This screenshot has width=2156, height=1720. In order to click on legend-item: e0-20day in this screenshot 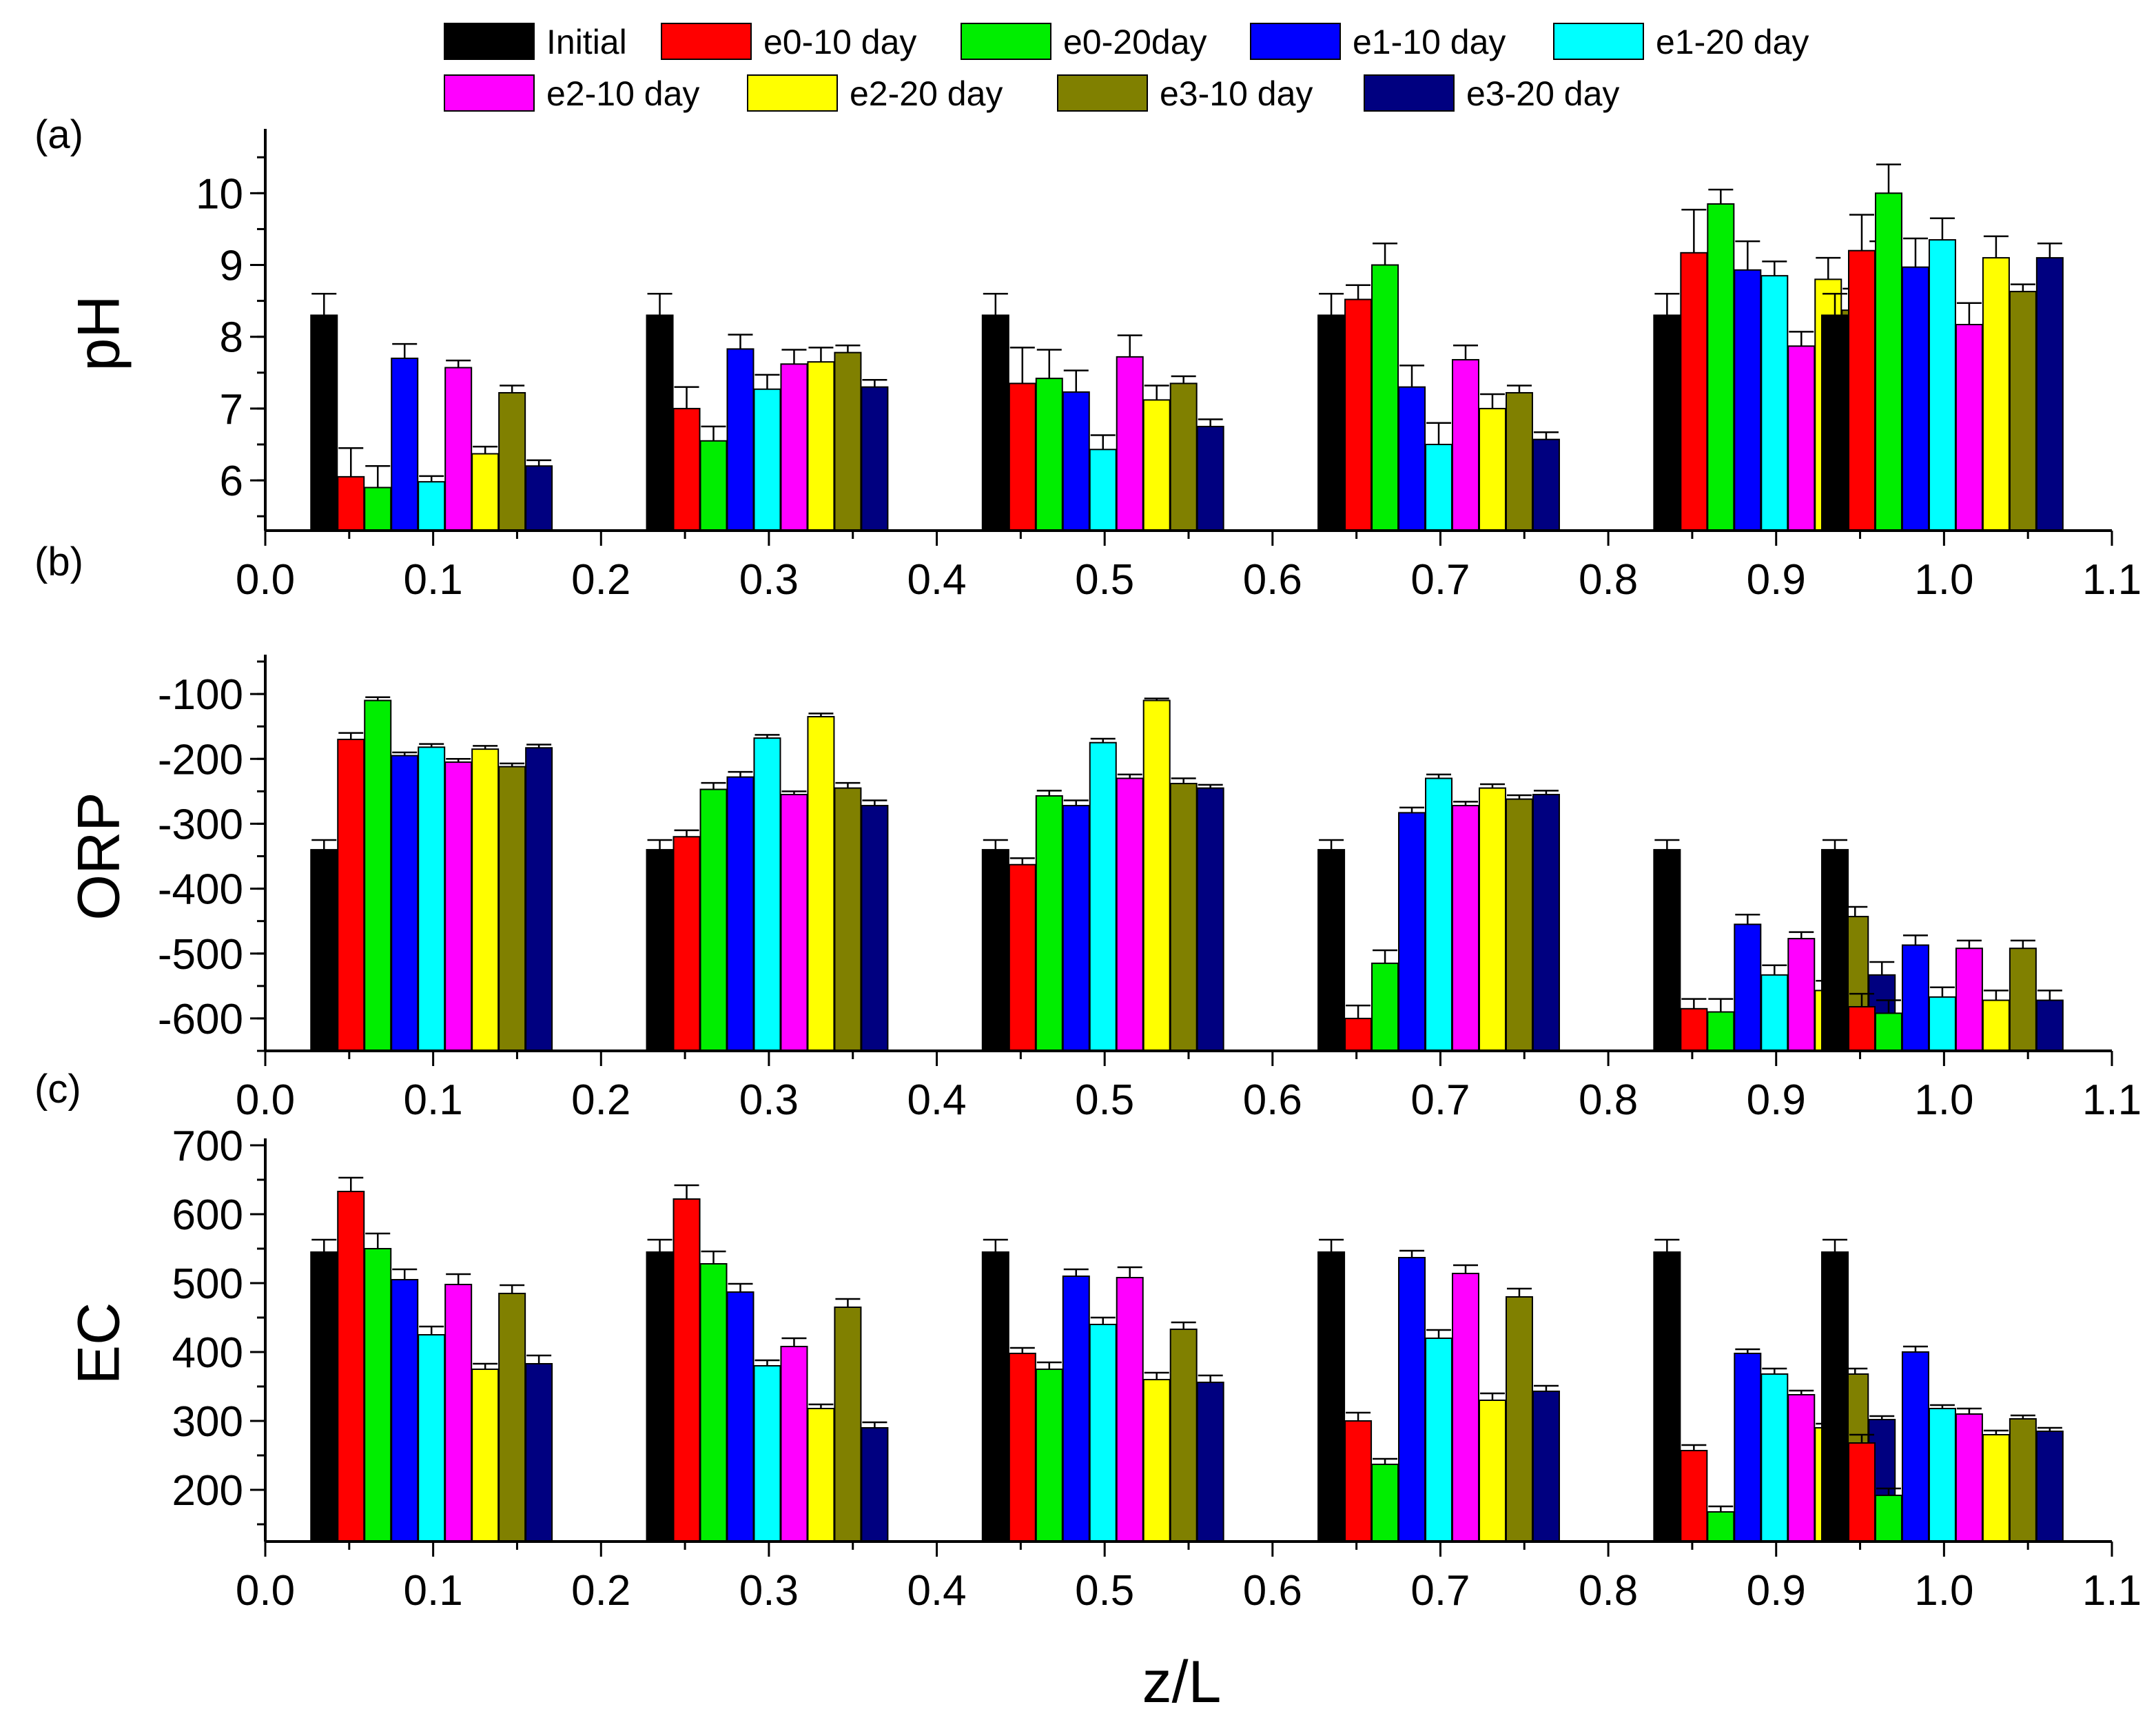, I will do `click(1084, 42)`.